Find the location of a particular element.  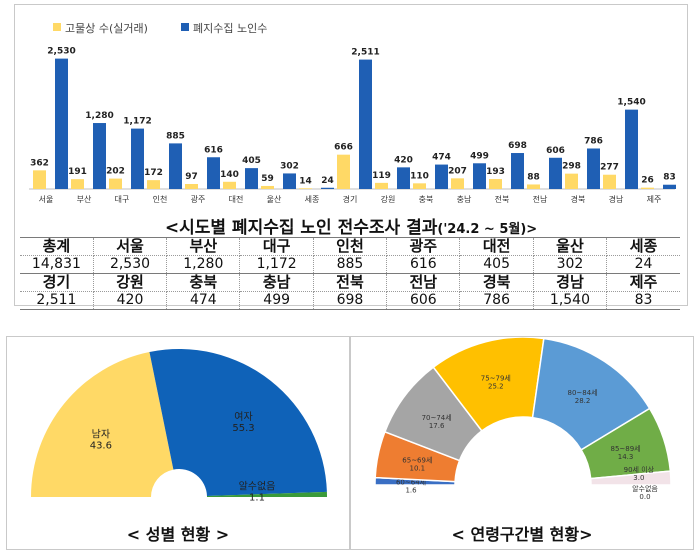

pie-label: 90세 이상 is located at coordinates (639, 469).